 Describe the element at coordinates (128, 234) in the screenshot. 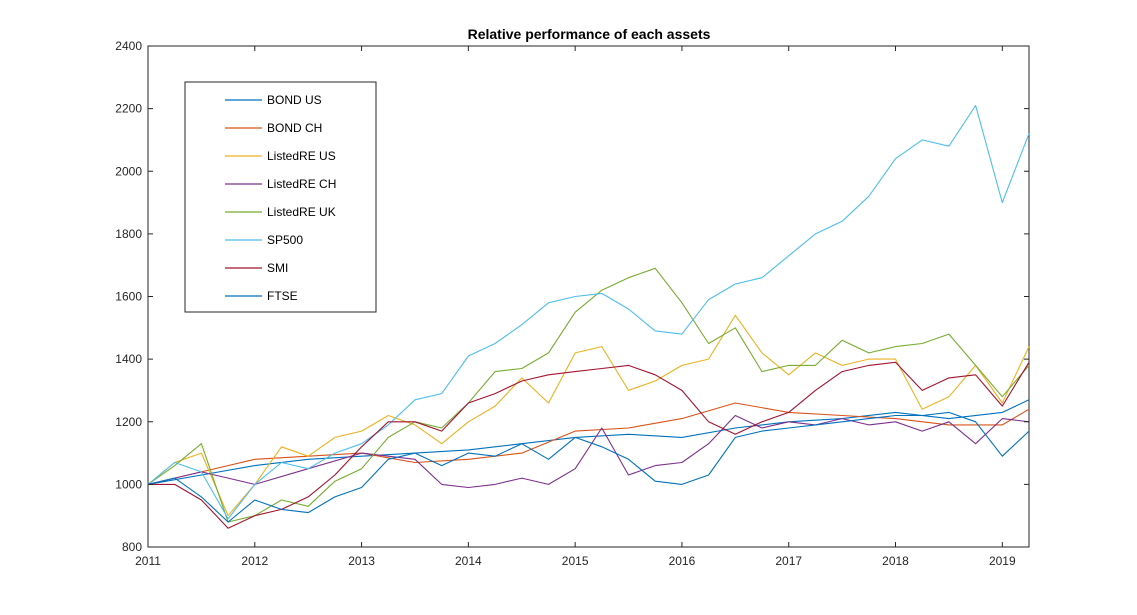

I see `y-tick-label: 1800` at that location.